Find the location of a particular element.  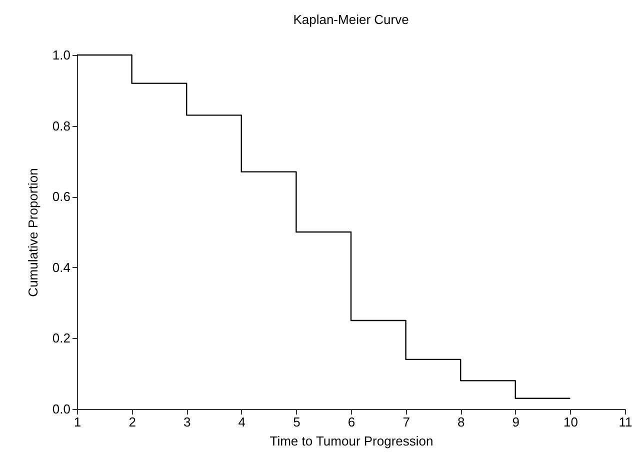

x-tick-label: 5 is located at coordinates (296, 422).